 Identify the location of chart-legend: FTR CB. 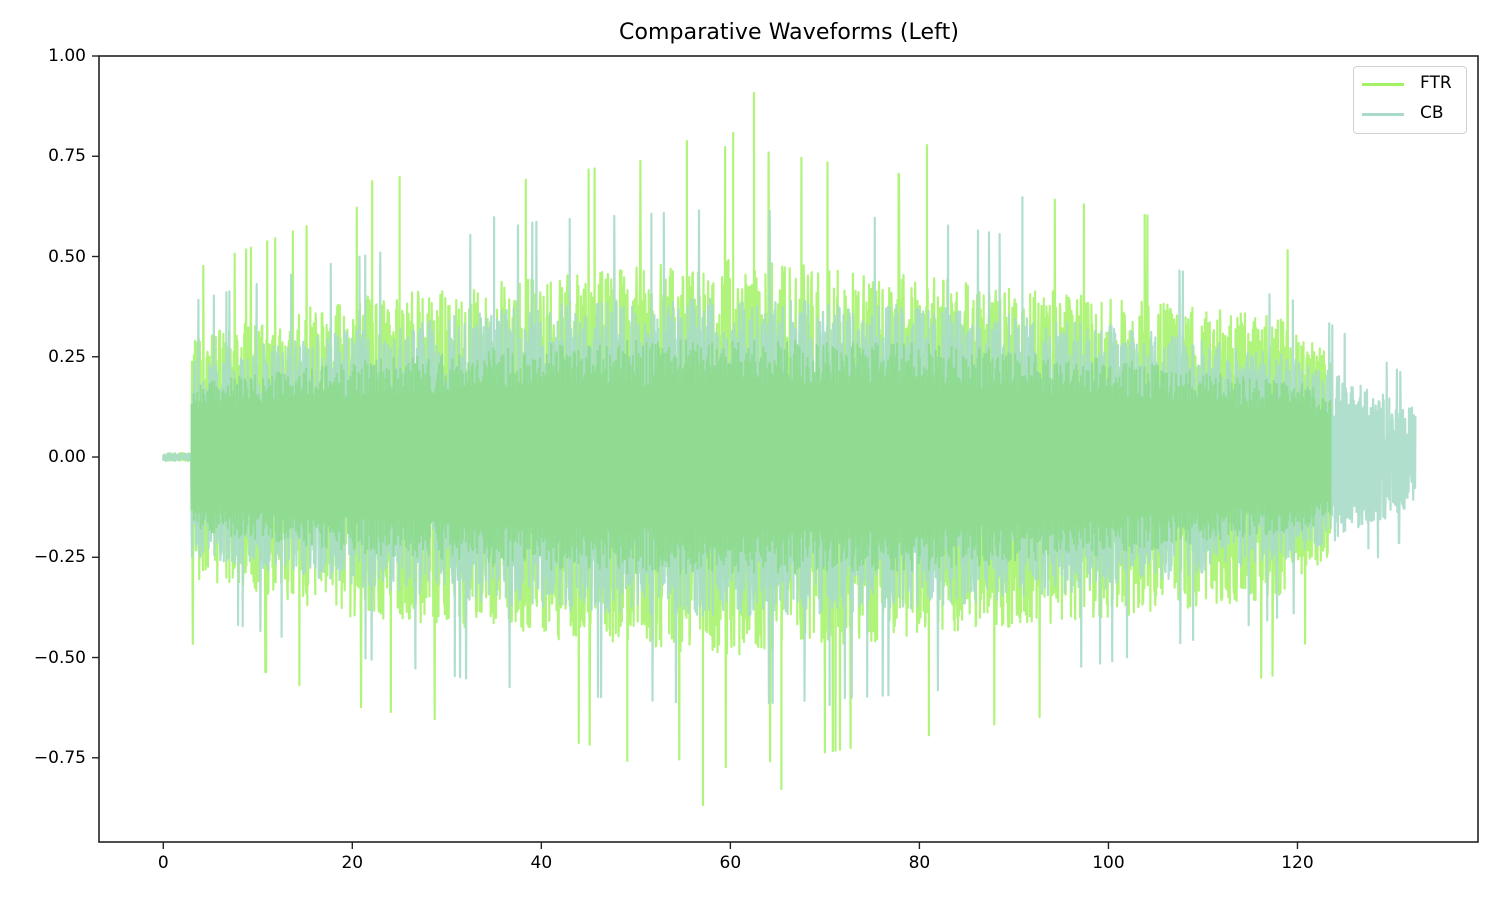
(1410, 100).